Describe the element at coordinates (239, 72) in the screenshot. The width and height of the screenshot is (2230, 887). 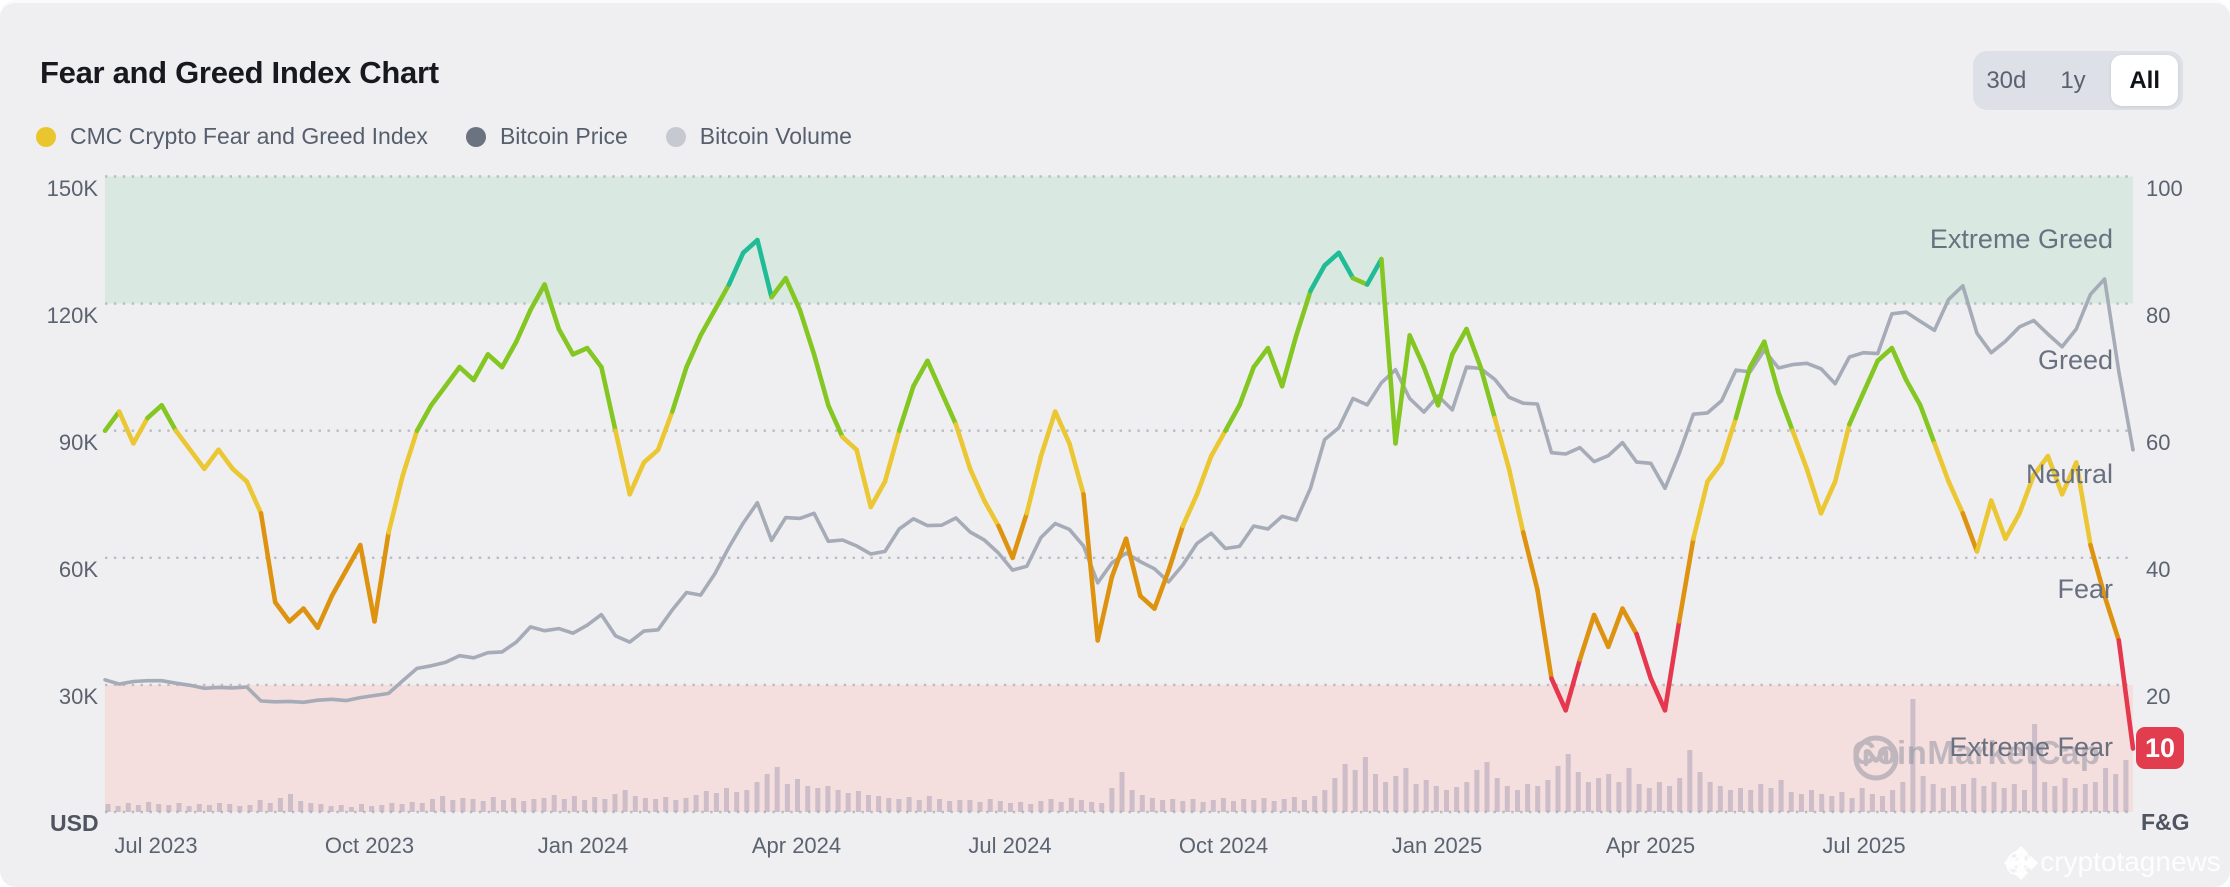
I see `page-title: Fear and Greed Index Chart` at that location.